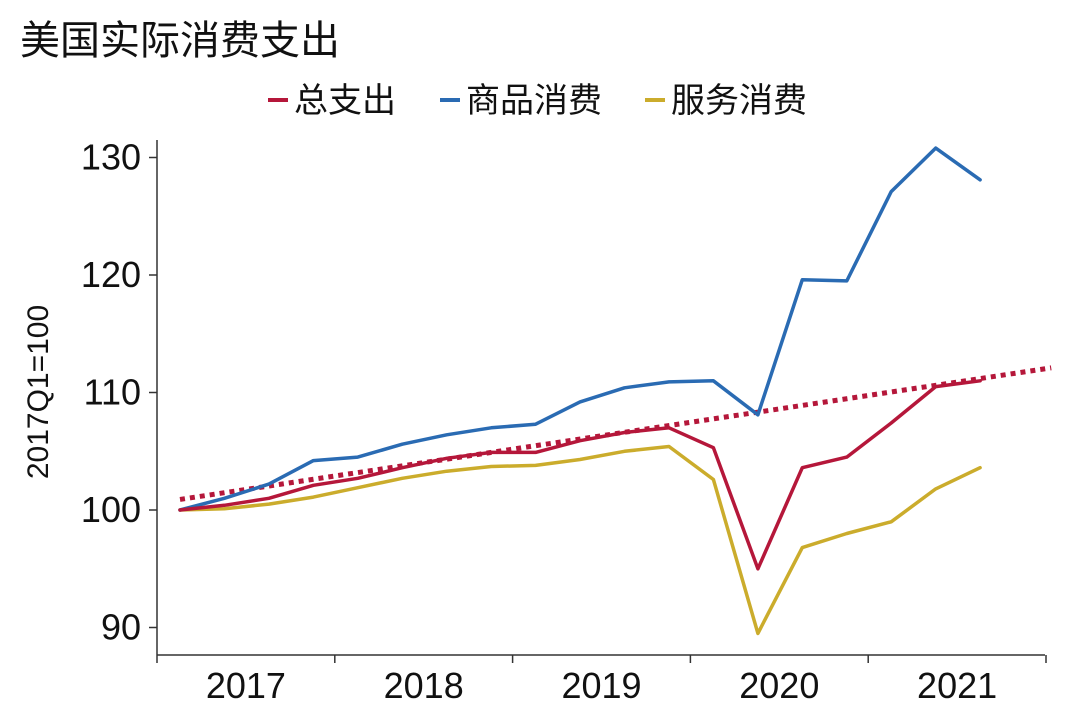 The width and height of the screenshot is (1080, 717). I want to click on y-axis-label: 2017Q1=100, so click(38, 392).